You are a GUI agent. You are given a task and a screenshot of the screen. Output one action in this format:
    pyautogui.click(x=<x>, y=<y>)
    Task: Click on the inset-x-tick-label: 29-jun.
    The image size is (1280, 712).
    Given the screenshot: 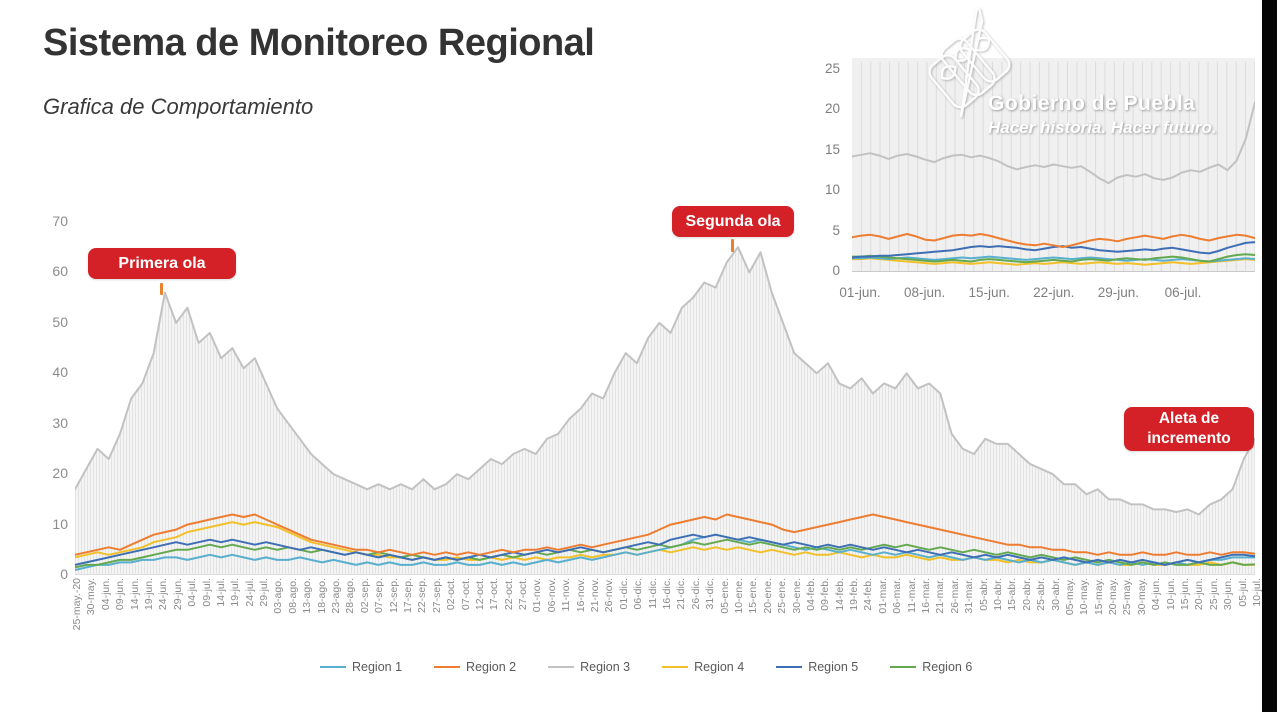 What is the action you would take?
    pyautogui.click(x=1118, y=292)
    